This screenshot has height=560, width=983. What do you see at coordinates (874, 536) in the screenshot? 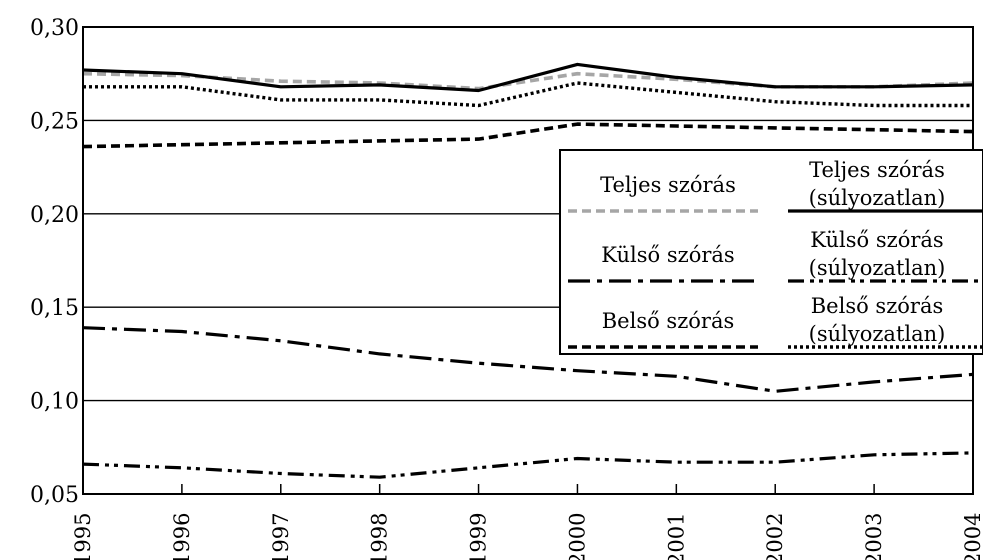
I see `x-tick-label: 2003` at bounding box center [874, 536].